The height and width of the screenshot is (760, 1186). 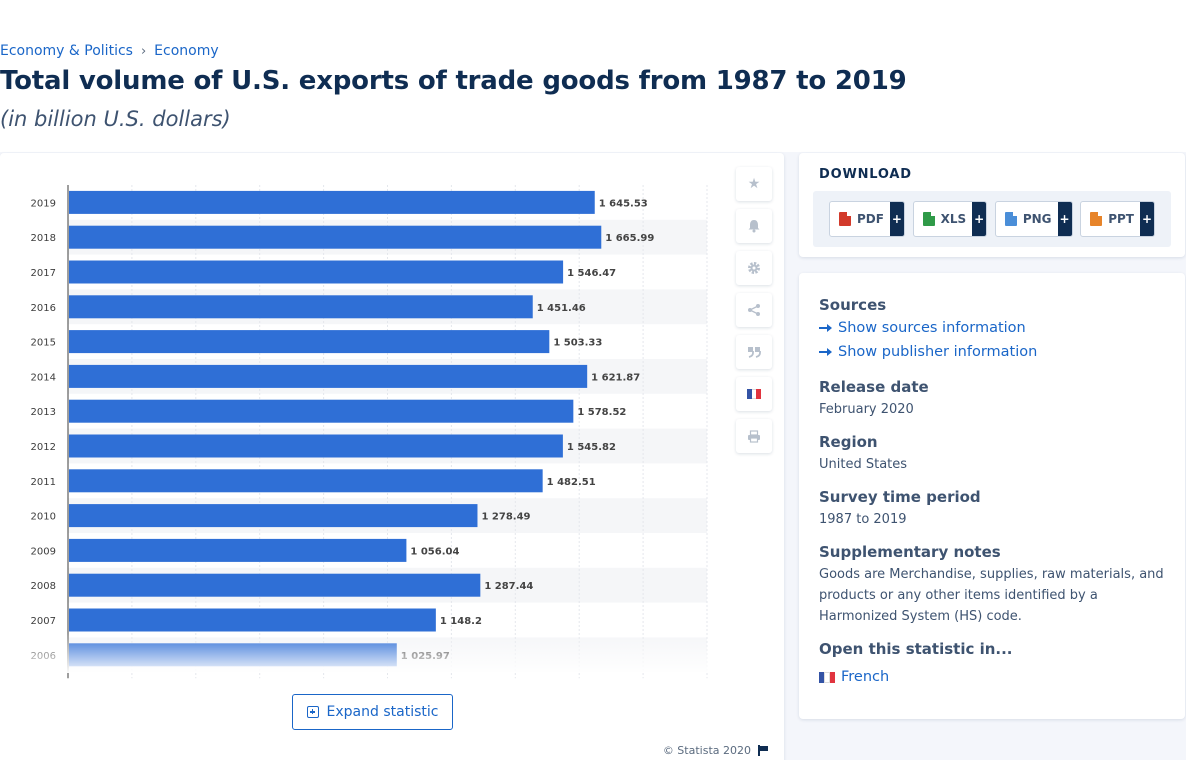 What do you see at coordinates (43, 586) in the screenshot?
I see `category-label-2008: 2008` at bounding box center [43, 586].